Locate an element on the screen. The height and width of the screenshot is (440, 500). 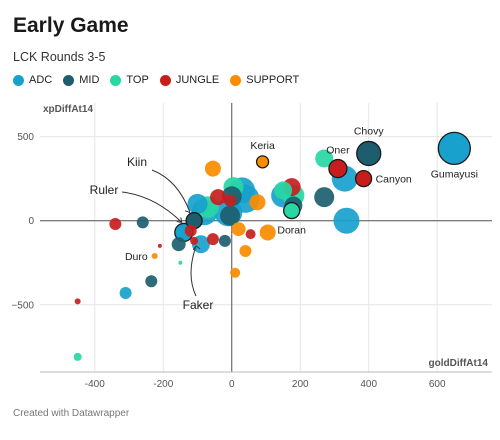
point-label: Doran is located at coordinates (291, 231).